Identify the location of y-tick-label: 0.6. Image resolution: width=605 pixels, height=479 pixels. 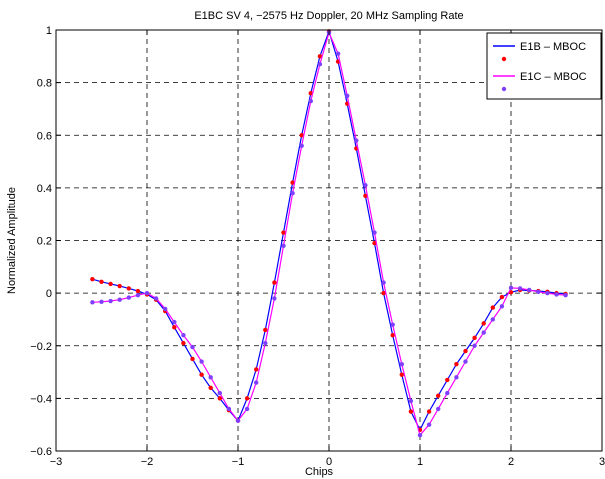
(44, 136).